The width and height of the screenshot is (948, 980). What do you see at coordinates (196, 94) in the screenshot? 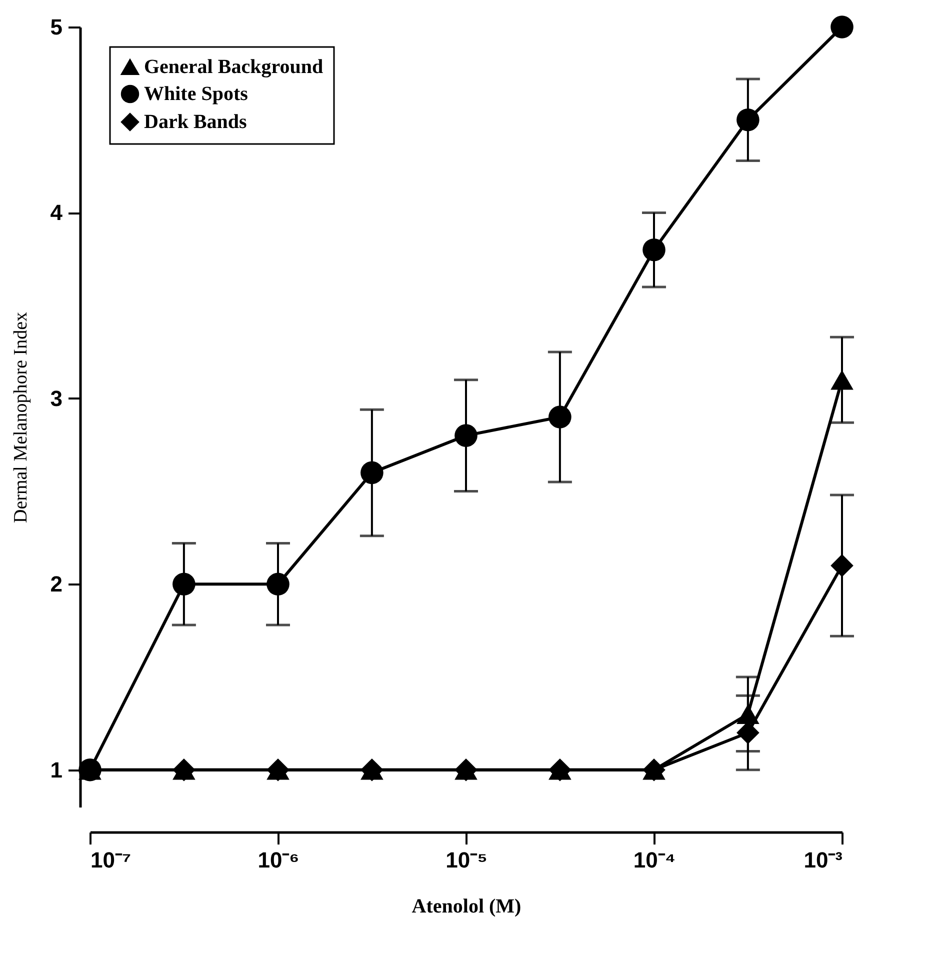
I see `legend-label: White Spots` at bounding box center [196, 94].